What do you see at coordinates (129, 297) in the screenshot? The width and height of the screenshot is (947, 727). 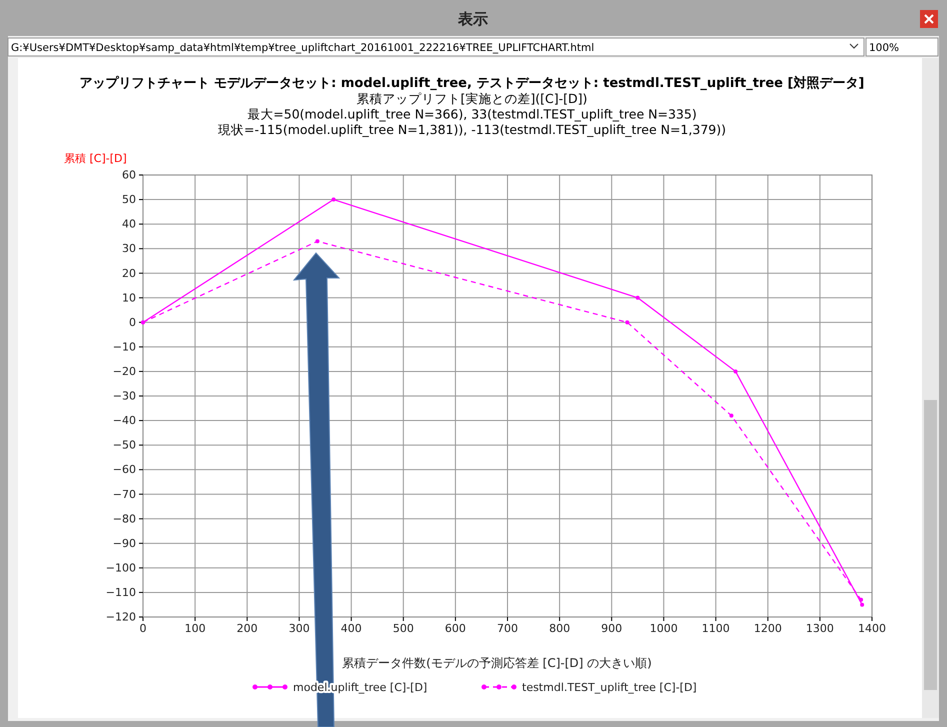 I see `y-tick-label: 10` at bounding box center [129, 297].